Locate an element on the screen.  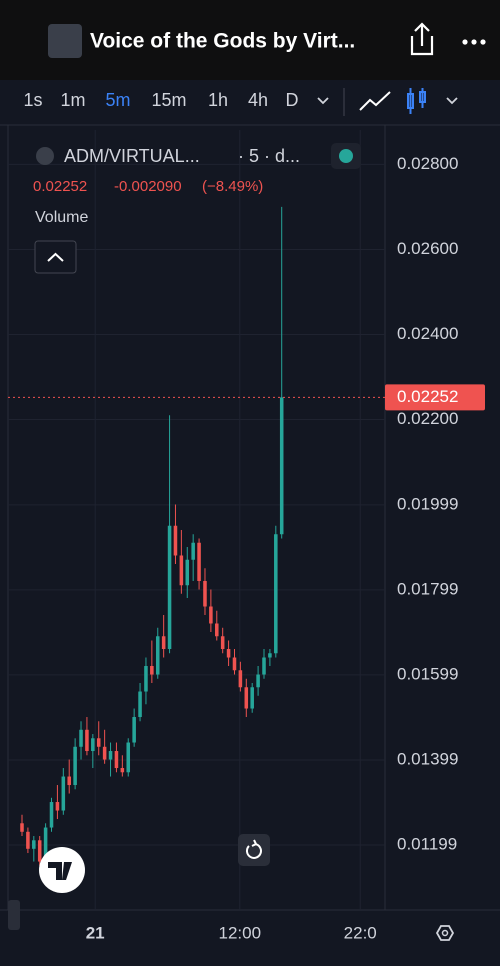
price-change: -0.002090 is located at coordinates (148, 186).